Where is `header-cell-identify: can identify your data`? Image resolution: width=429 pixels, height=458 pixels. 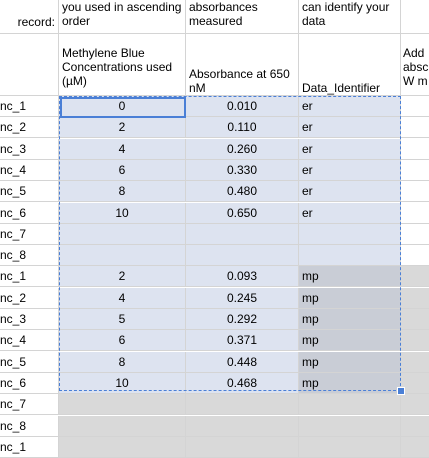 header-cell-identify: can identify your data is located at coordinates (350, 17).